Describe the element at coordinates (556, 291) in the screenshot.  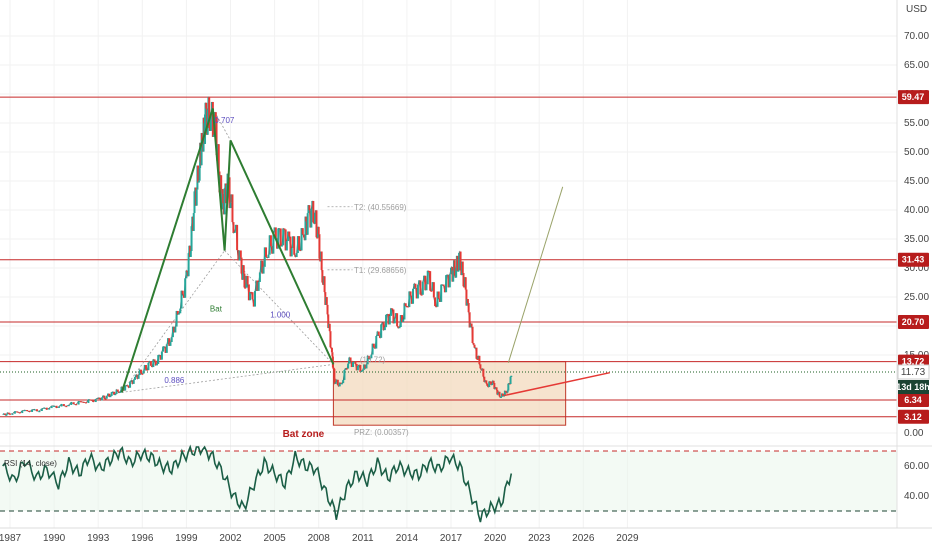
I see `projection-lines` at that location.